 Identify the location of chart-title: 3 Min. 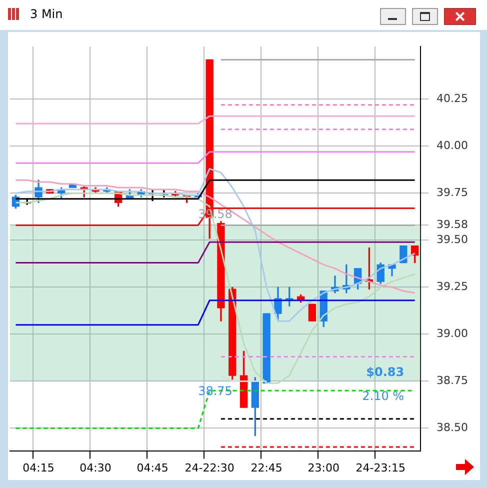
(46, 14).